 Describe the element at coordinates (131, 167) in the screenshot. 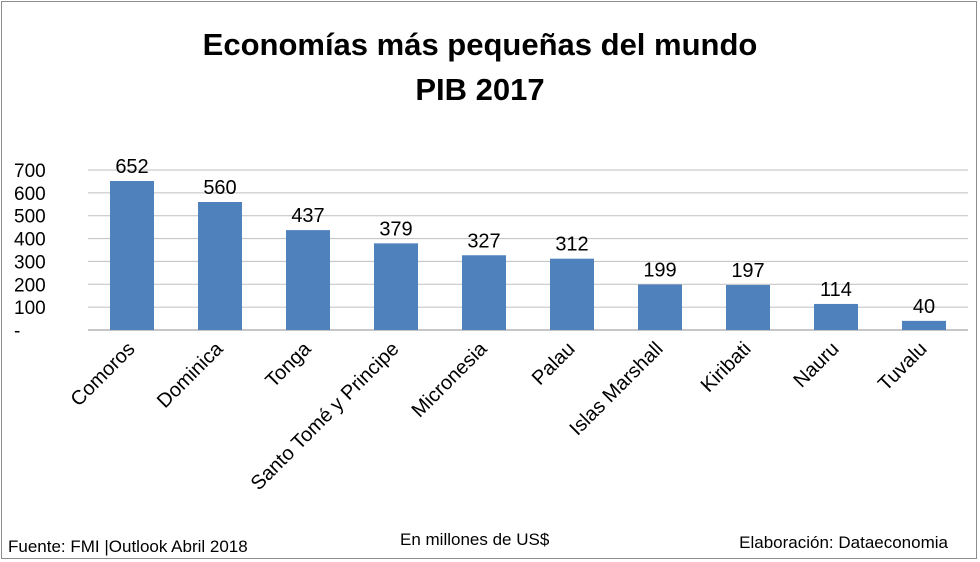

I see `data-label: 652` at that location.